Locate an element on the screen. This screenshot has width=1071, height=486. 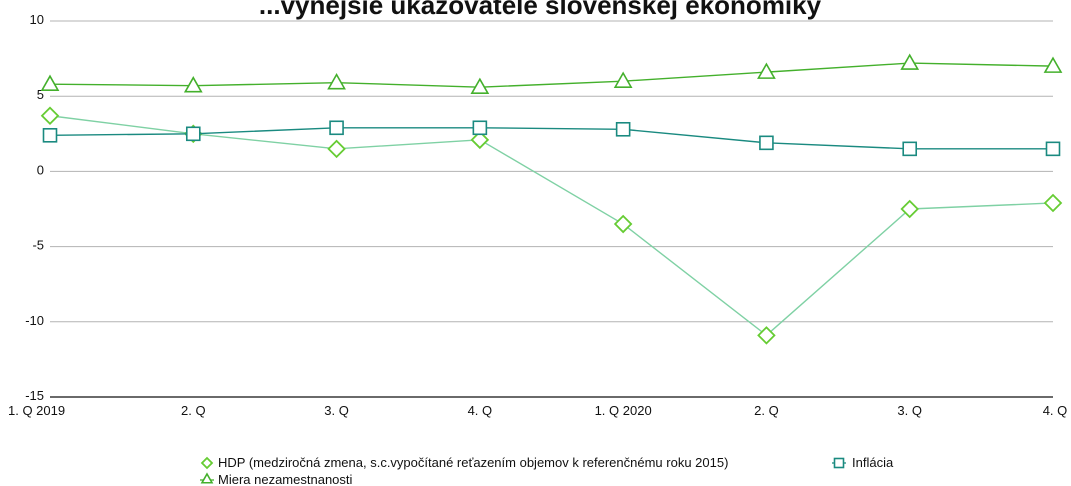
y-tick-label: 10 is located at coordinates (37, 19).